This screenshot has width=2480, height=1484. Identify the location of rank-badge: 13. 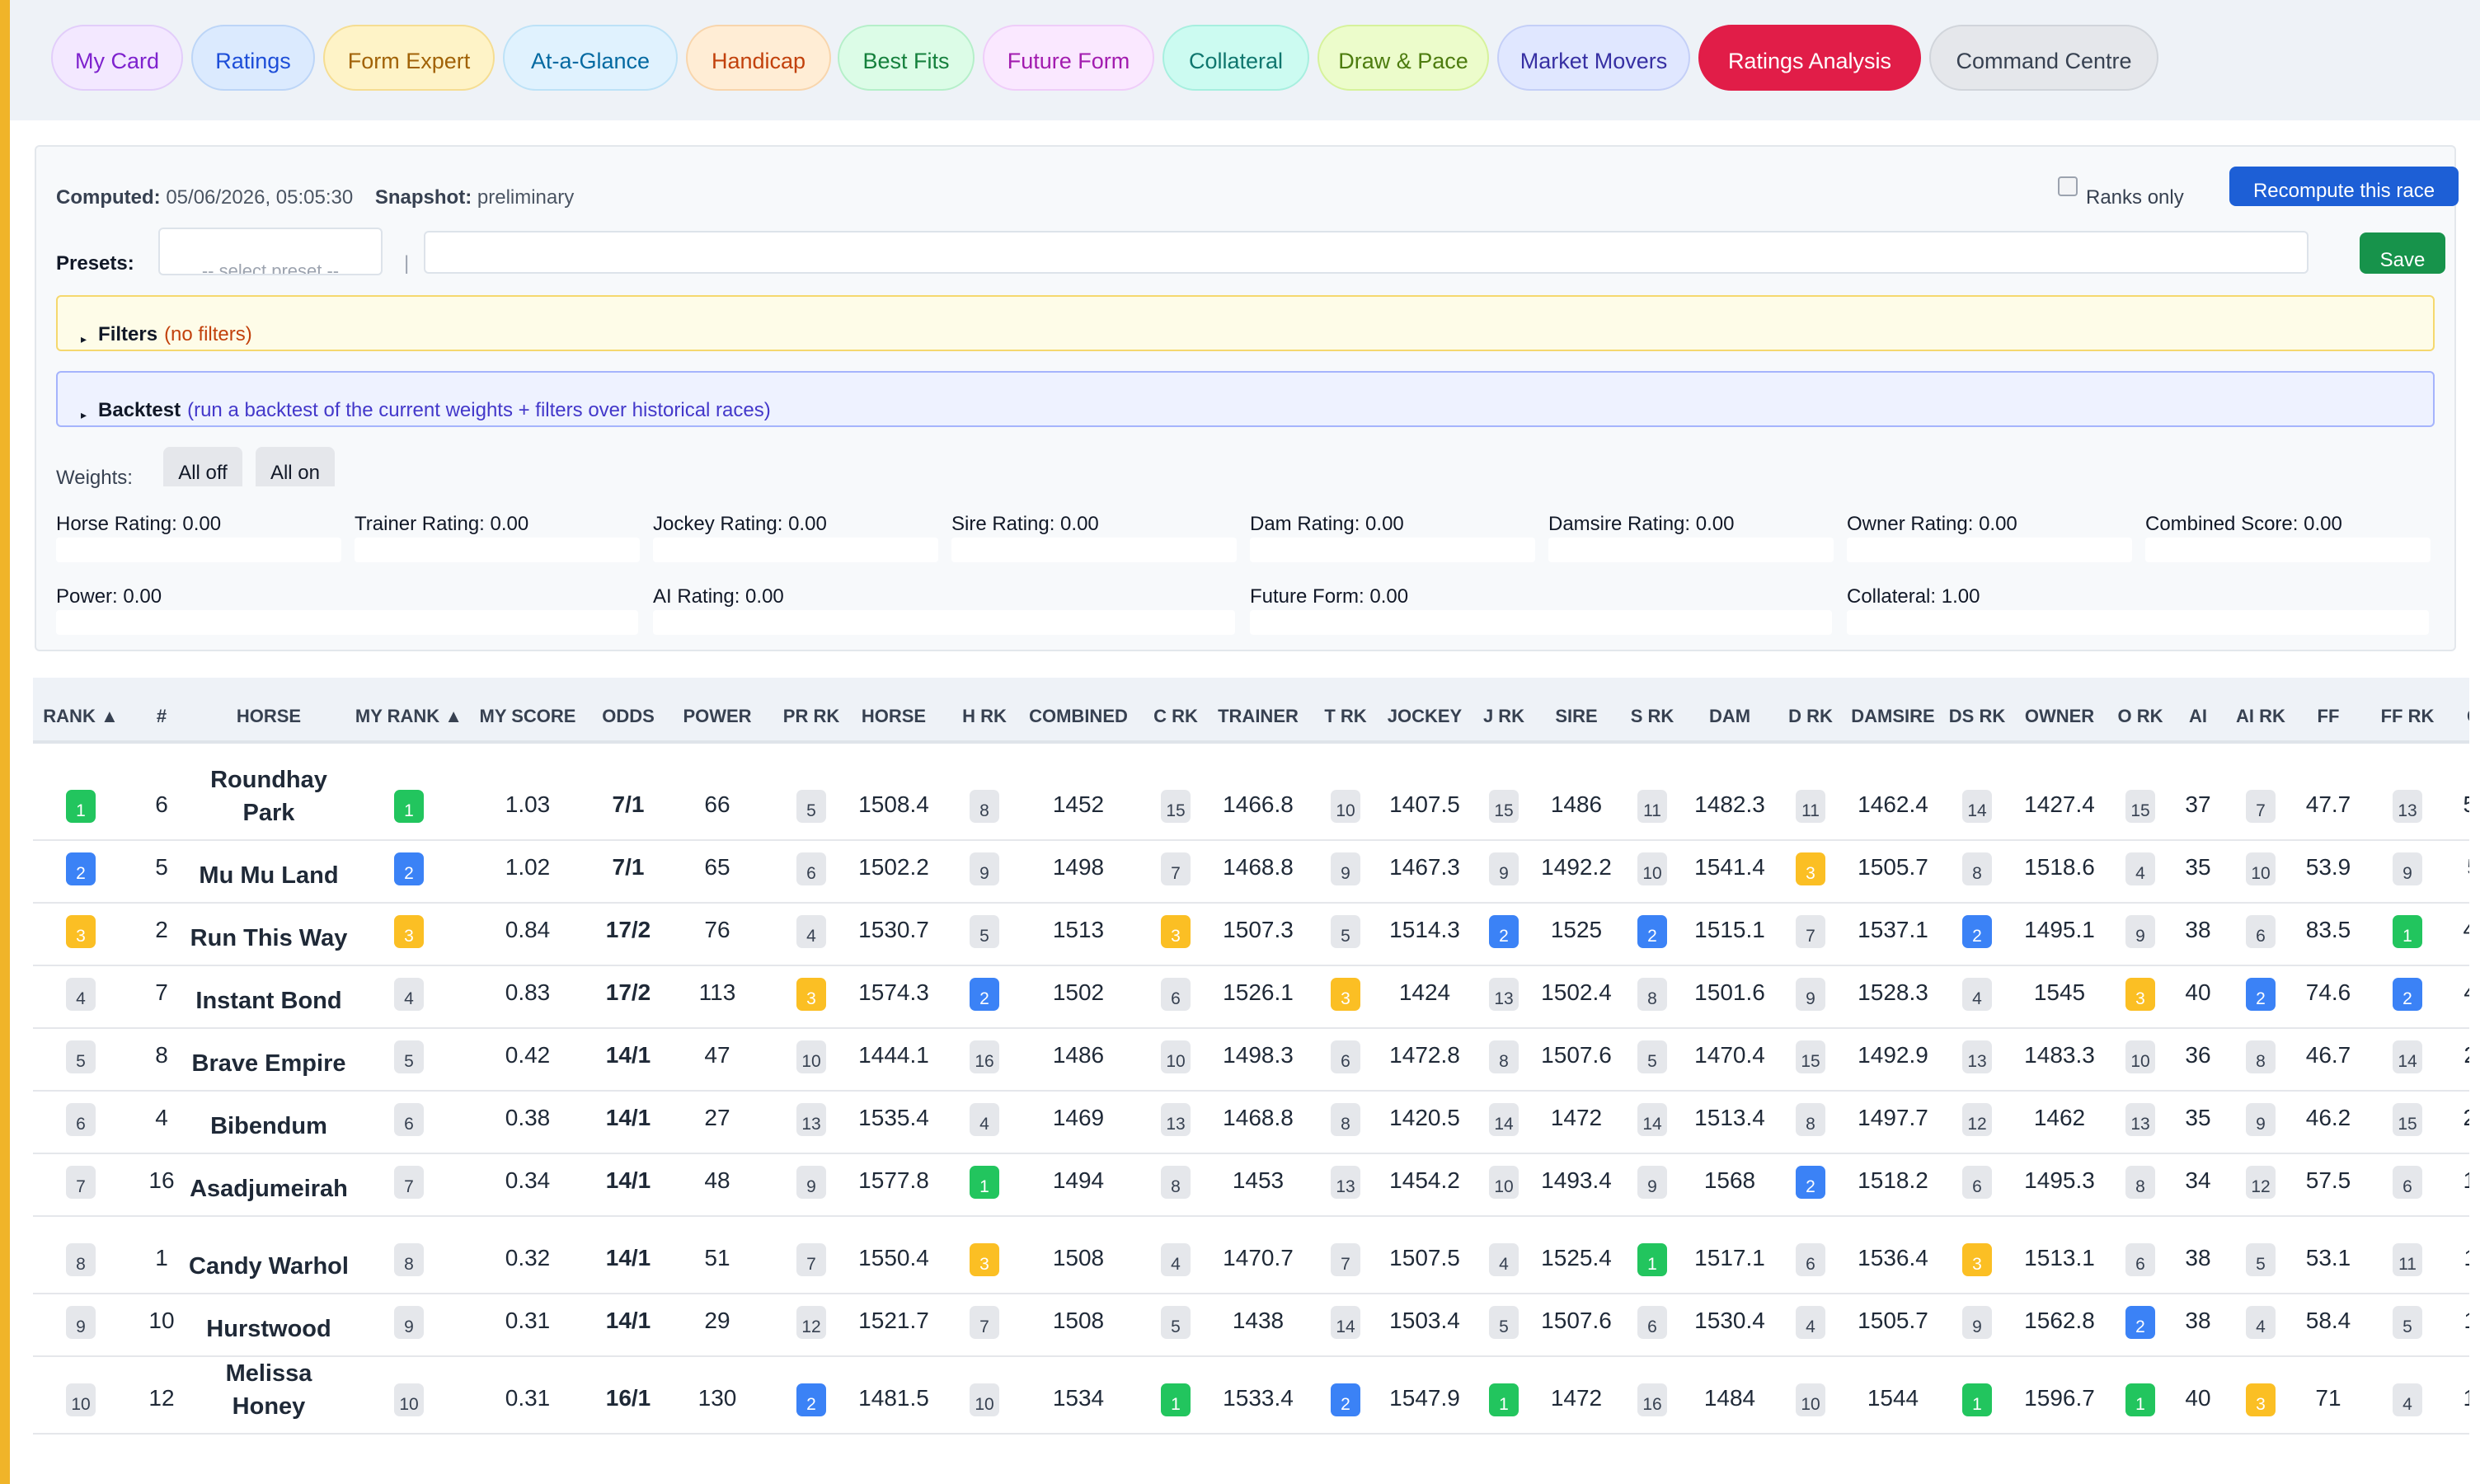
(1504, 994).